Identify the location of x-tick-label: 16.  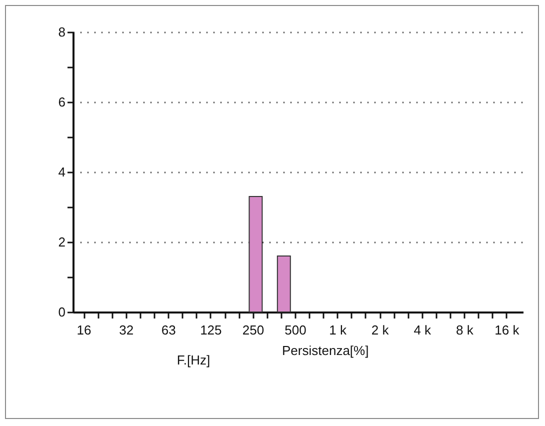
(84, 330).